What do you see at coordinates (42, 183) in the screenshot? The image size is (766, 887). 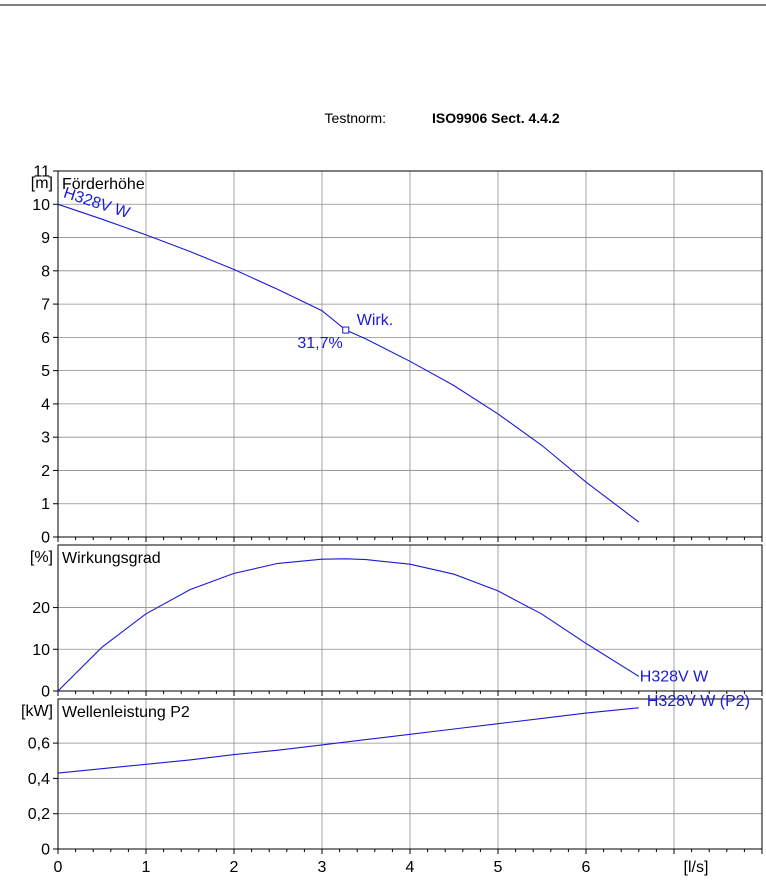 I see `y-axis-unit: [m]` at bounding box center [42, 183].